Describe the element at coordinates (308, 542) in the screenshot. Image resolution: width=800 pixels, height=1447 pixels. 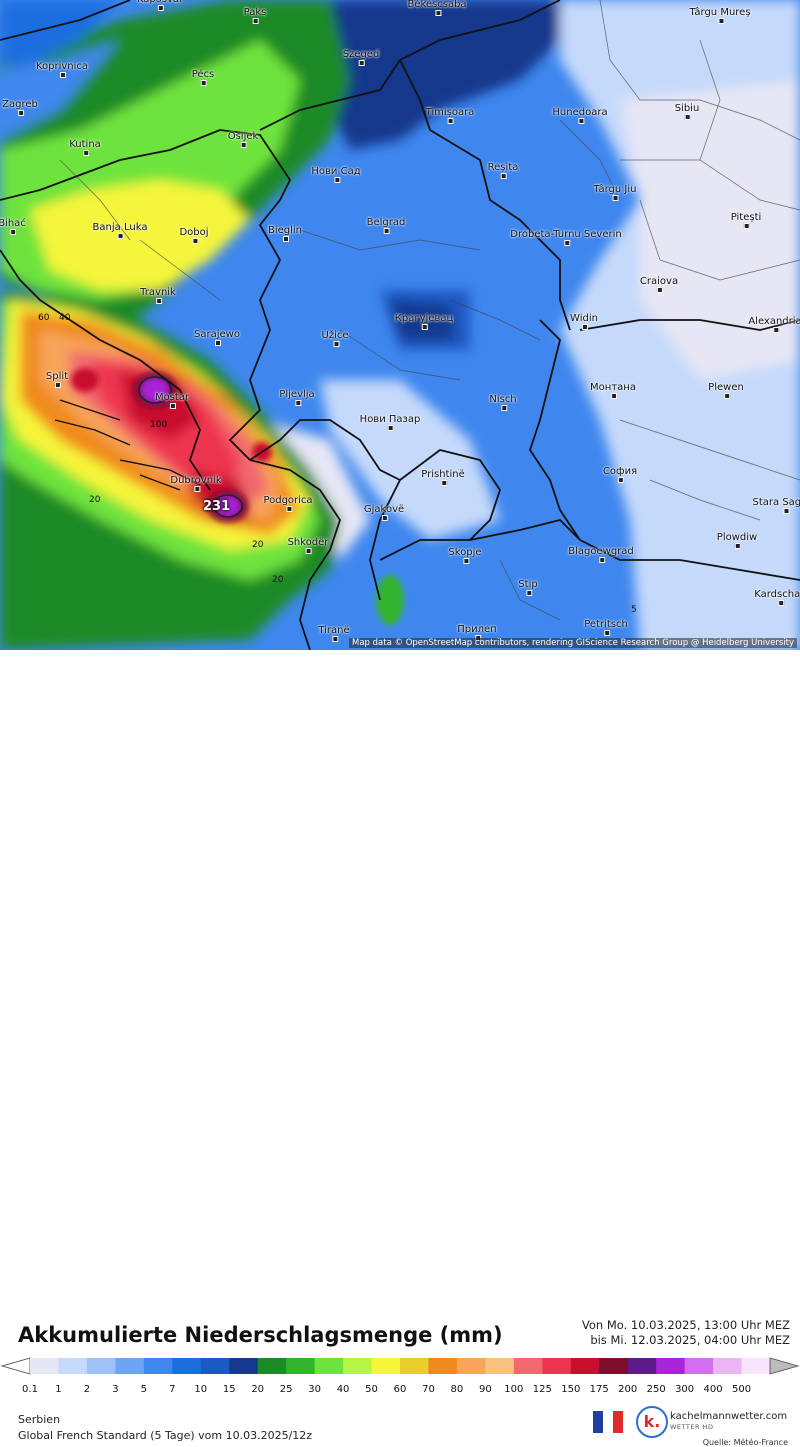
I see `city-label: Shkodër` at that location.